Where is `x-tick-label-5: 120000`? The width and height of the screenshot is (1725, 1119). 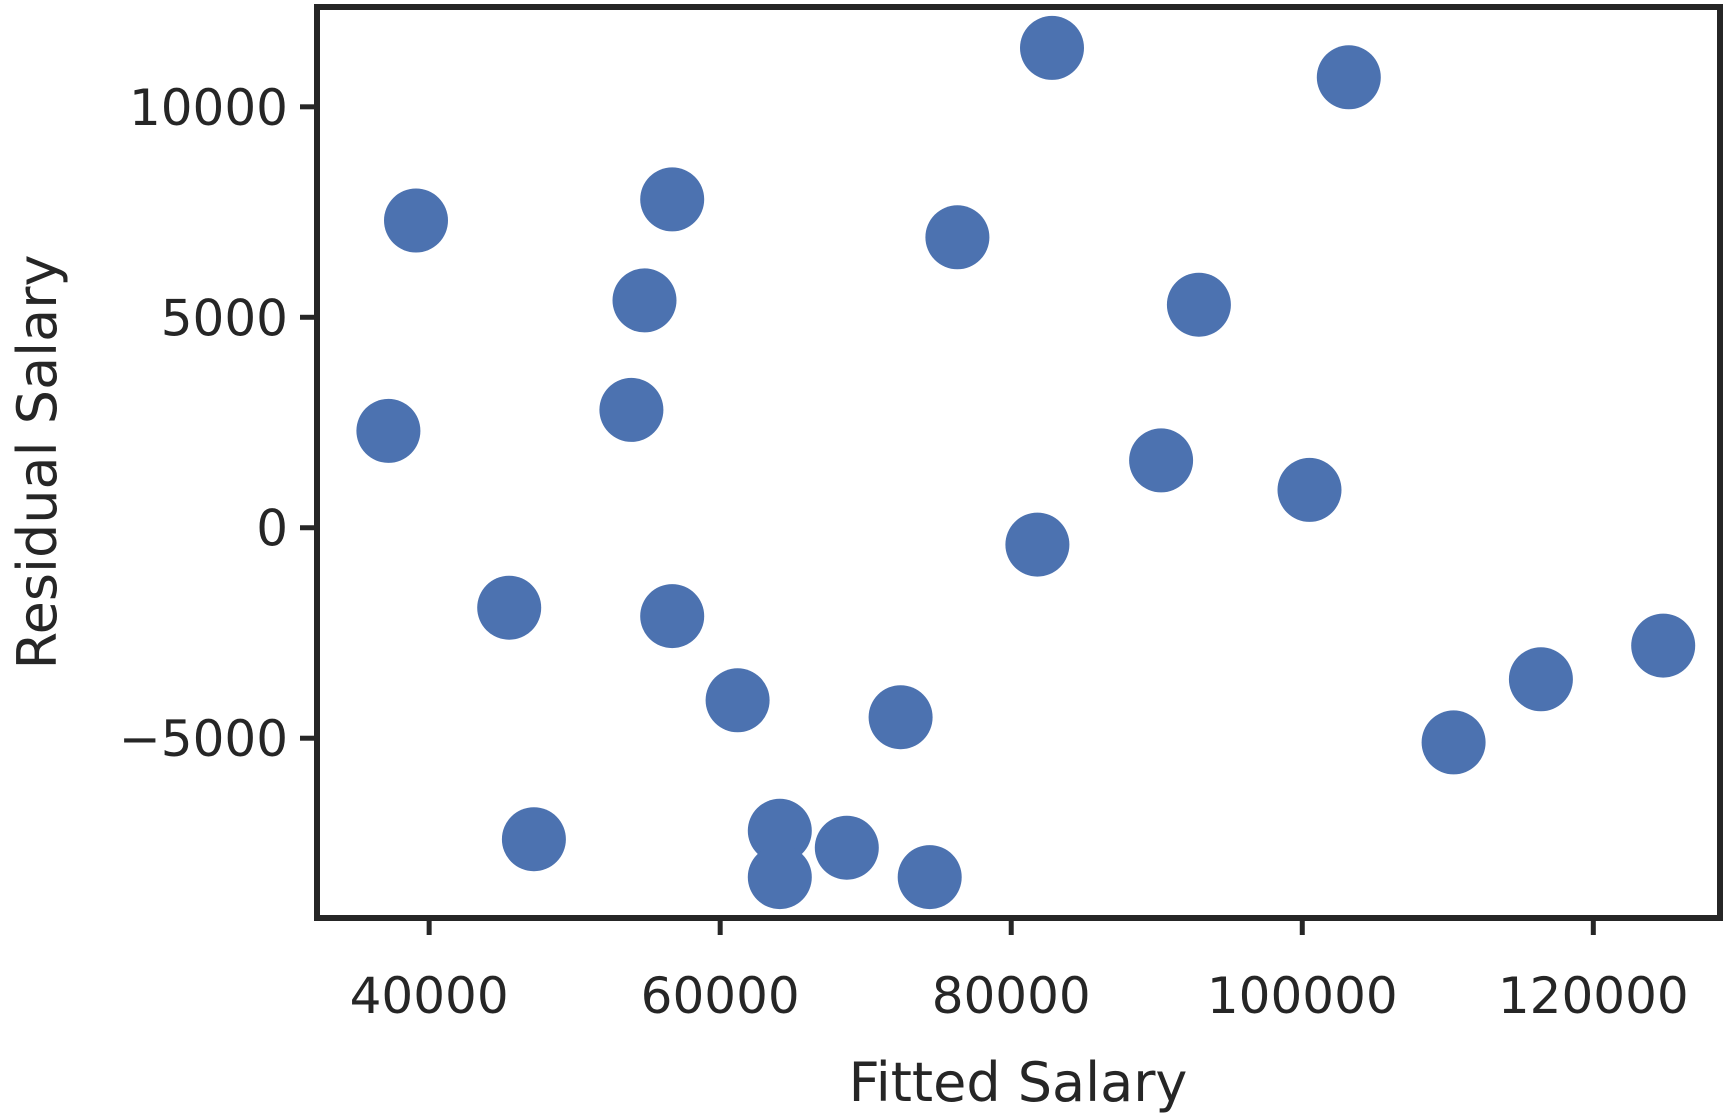
x-tick-label-5: 120000 is located at coordinates (1593, 996).